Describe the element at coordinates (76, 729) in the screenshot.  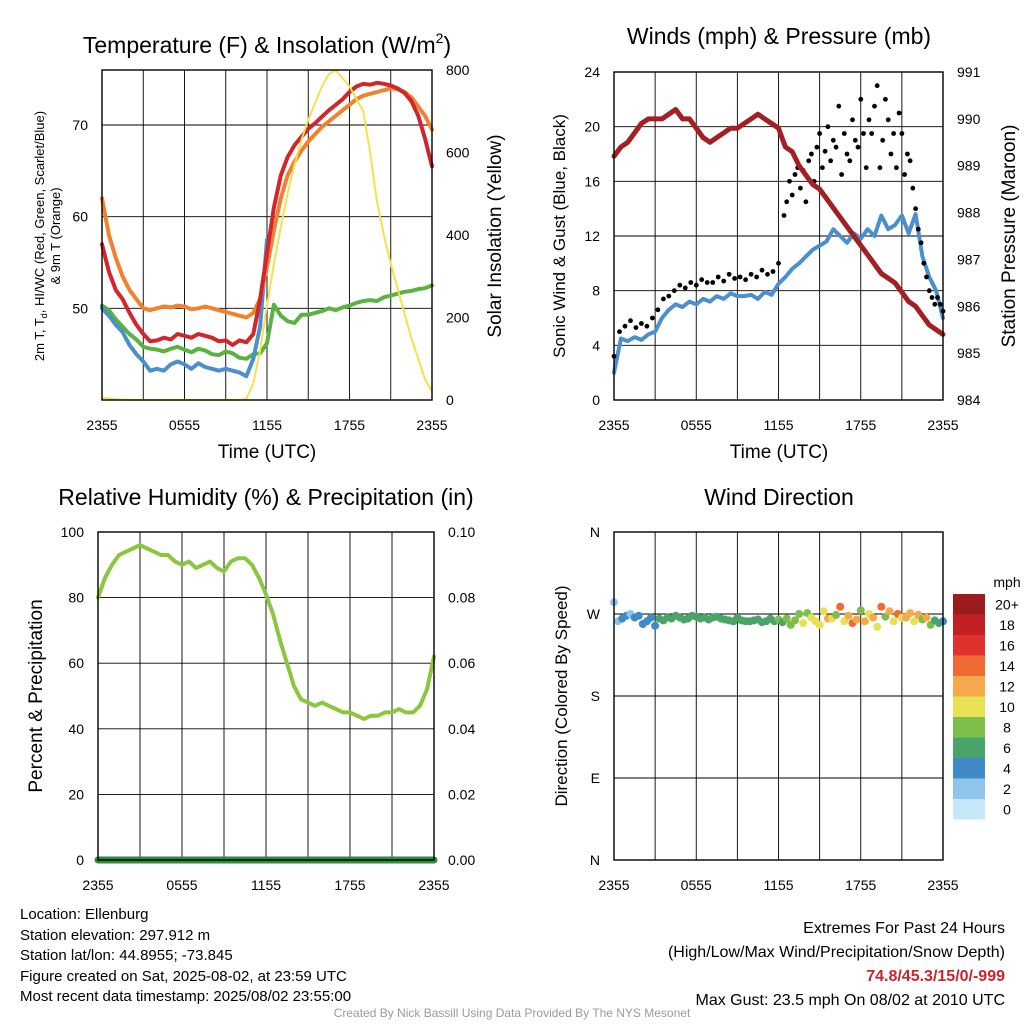
I see `y-tick-label: 40` at that location.